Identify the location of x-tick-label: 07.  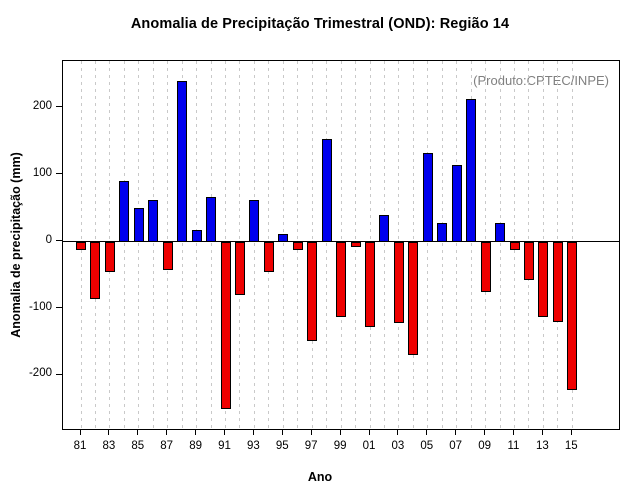
(456, 446).